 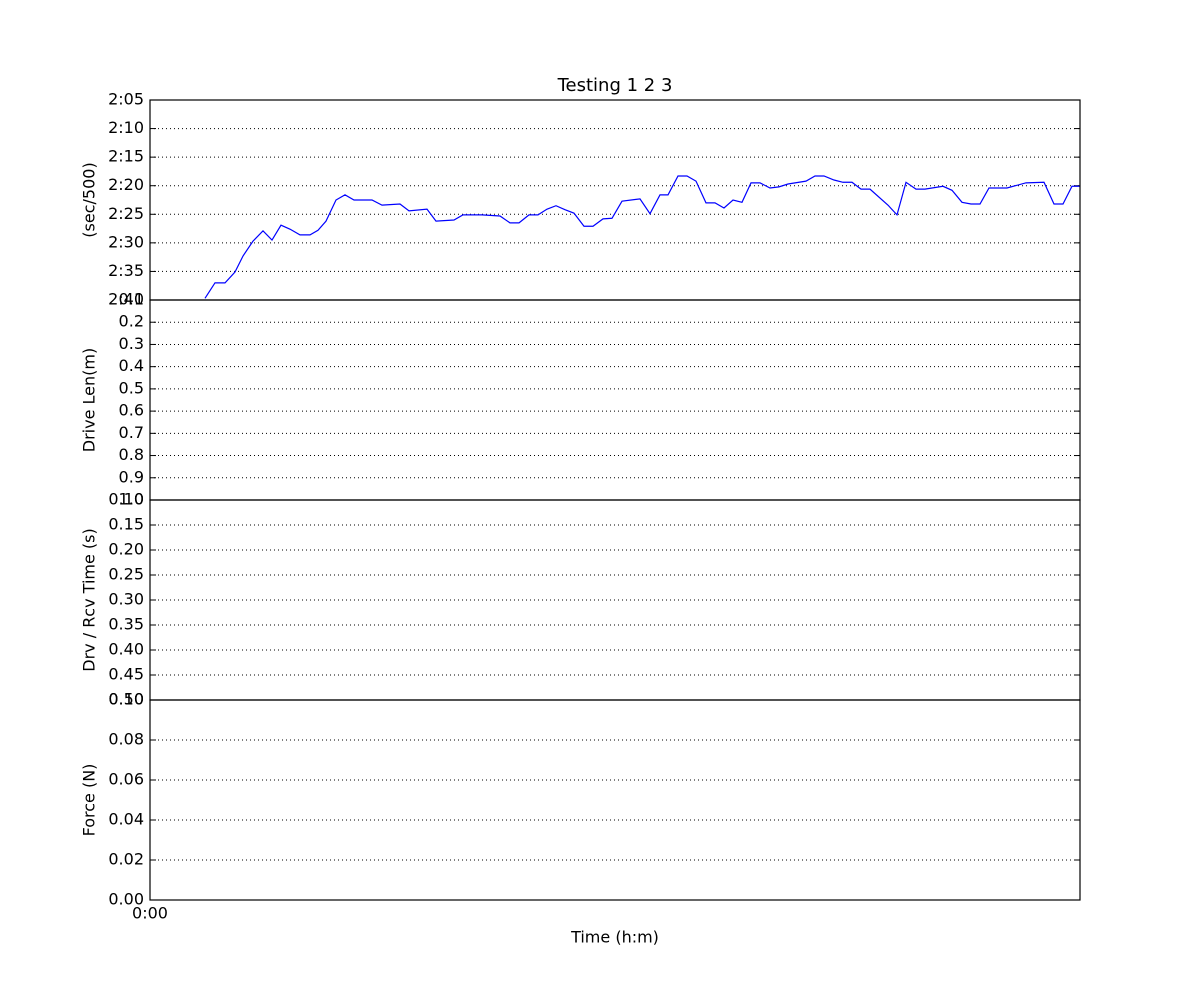 I want to click on y-tick-label: 1.0, so click(x=131, y=499).